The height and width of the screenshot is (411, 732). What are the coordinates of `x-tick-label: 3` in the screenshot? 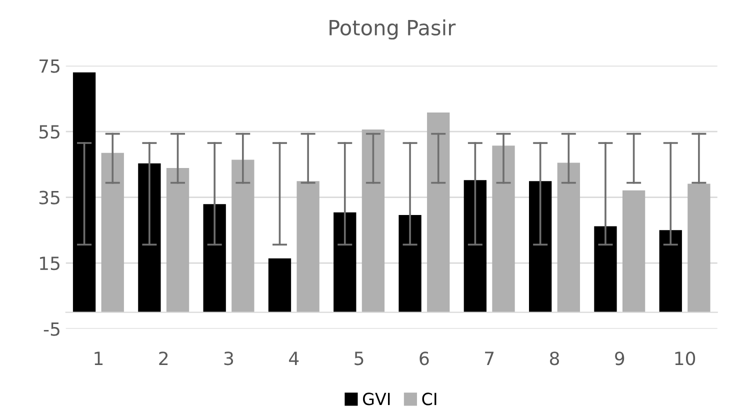 It's located at (229, 359).